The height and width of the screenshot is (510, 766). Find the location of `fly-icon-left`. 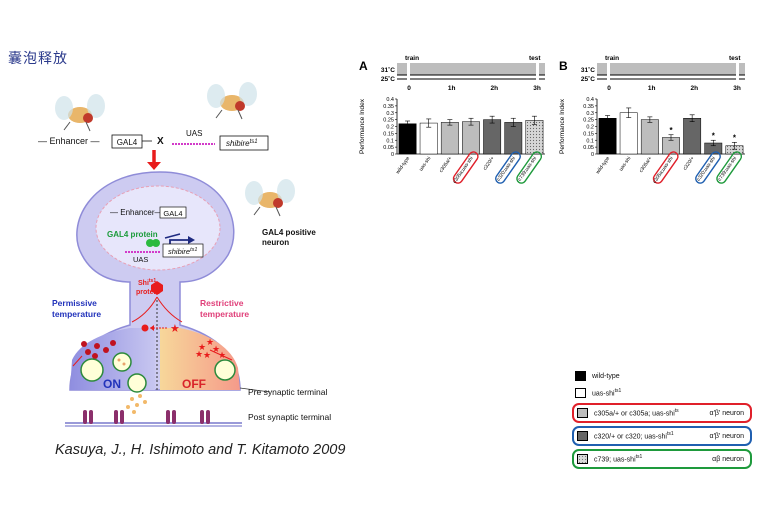

fly-icon-left is located at coordinates (80, 113).